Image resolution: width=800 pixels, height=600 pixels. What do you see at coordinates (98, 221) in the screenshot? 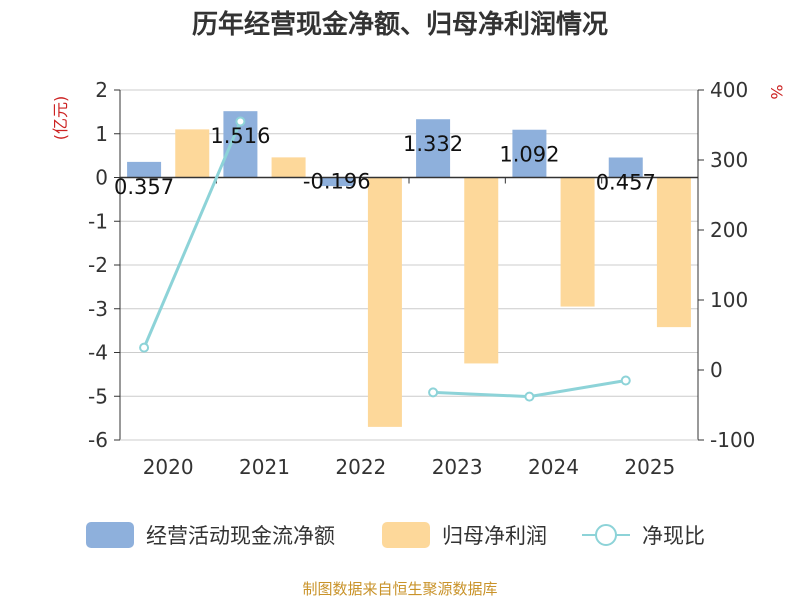
I see `left-tick-label: -1` at bounding box center [98, 221].